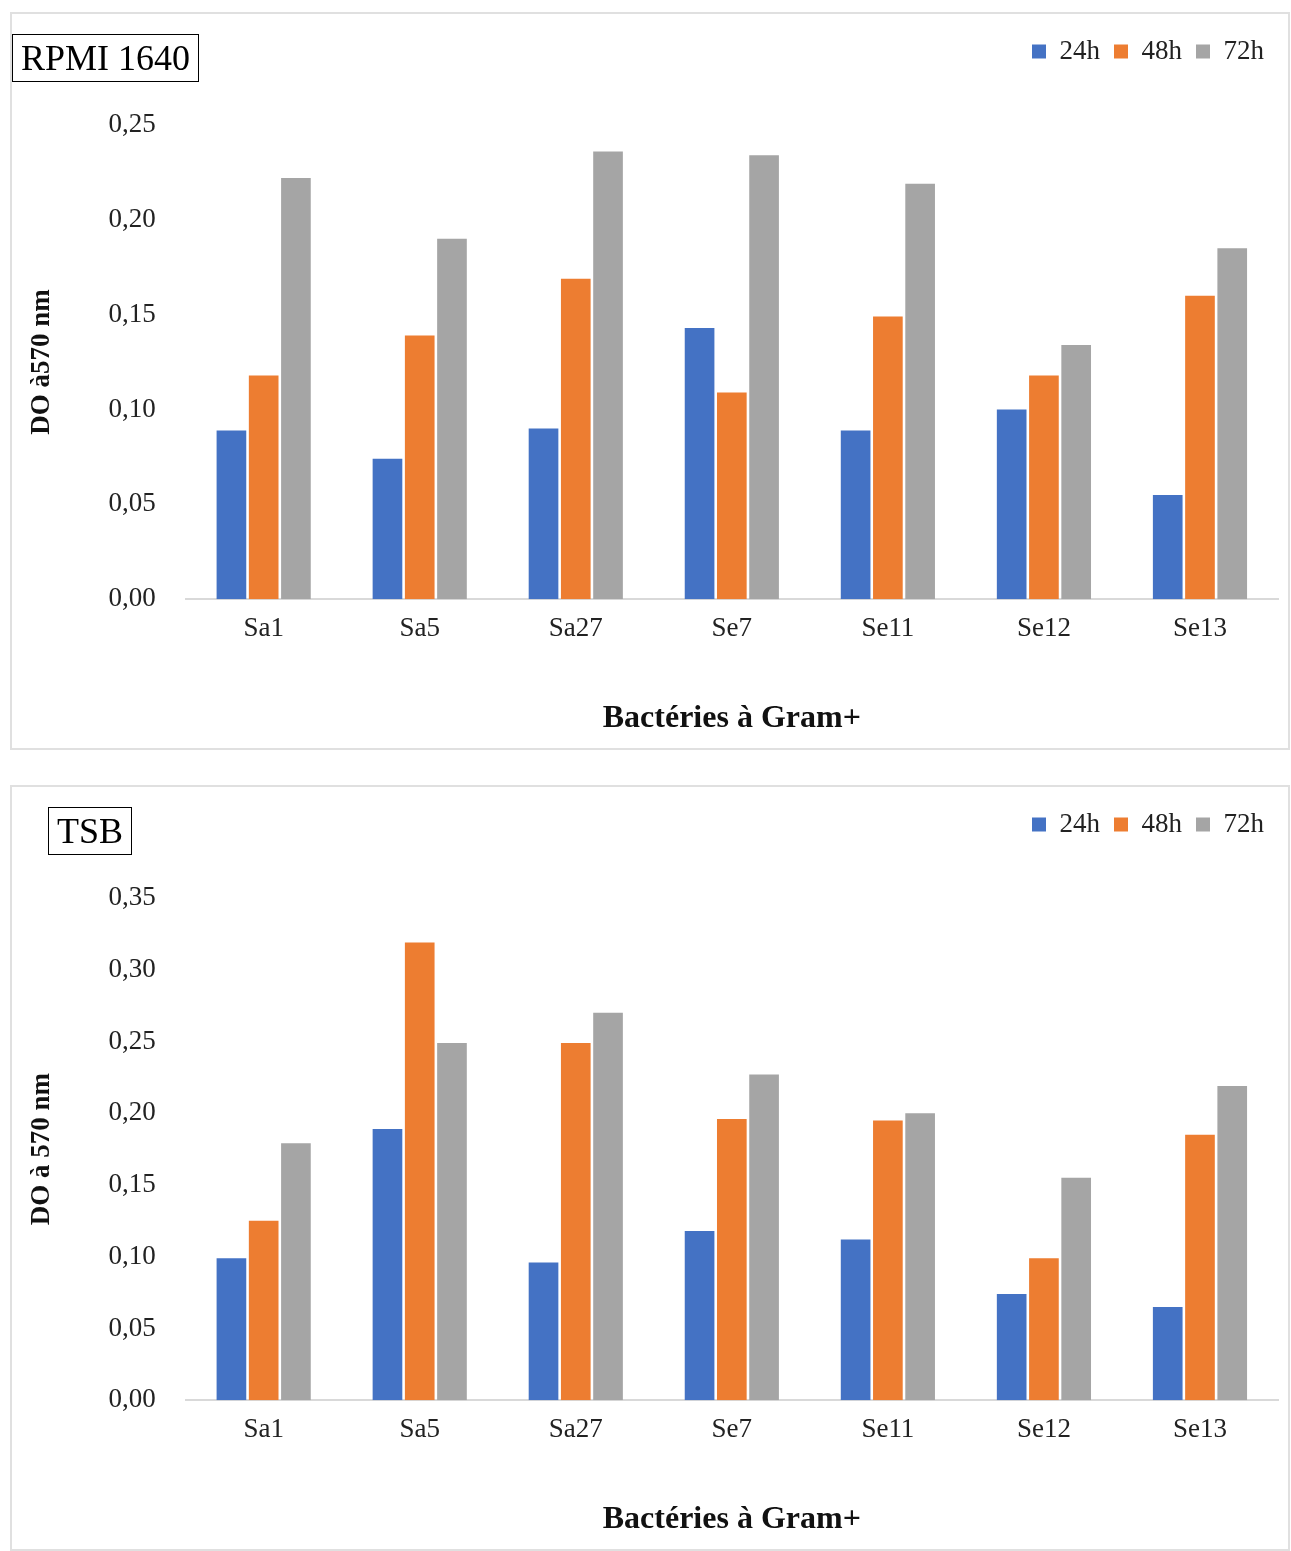 This screenshot has height=1551, width=1291. Describe the element at coordinates (132, 967) in the screenshot. I see `y-tick-label: 0,30` at that location.